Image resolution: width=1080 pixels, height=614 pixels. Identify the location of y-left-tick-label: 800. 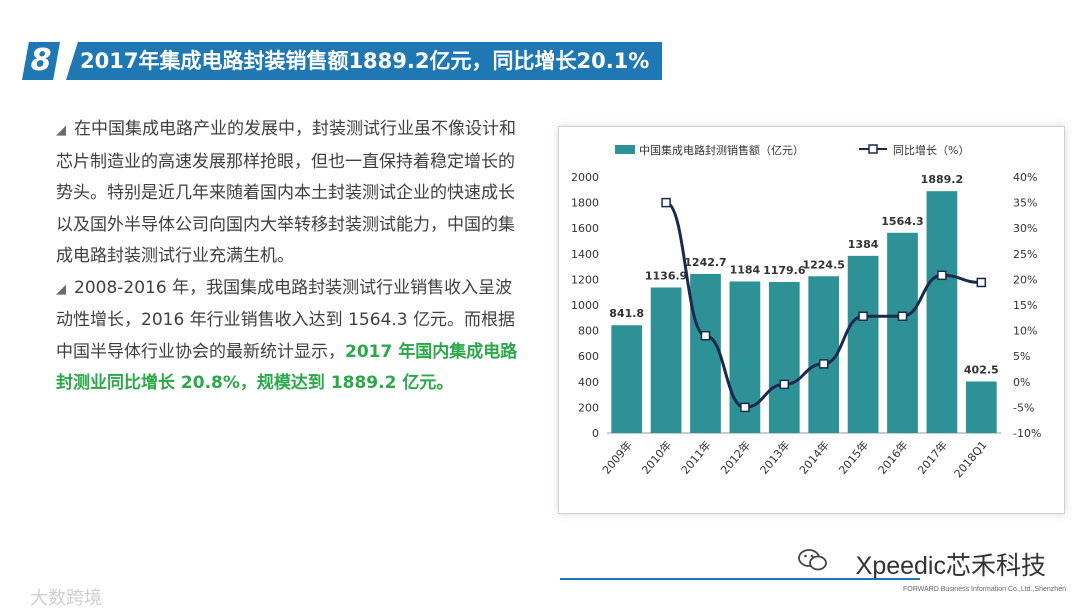
(588, 331).